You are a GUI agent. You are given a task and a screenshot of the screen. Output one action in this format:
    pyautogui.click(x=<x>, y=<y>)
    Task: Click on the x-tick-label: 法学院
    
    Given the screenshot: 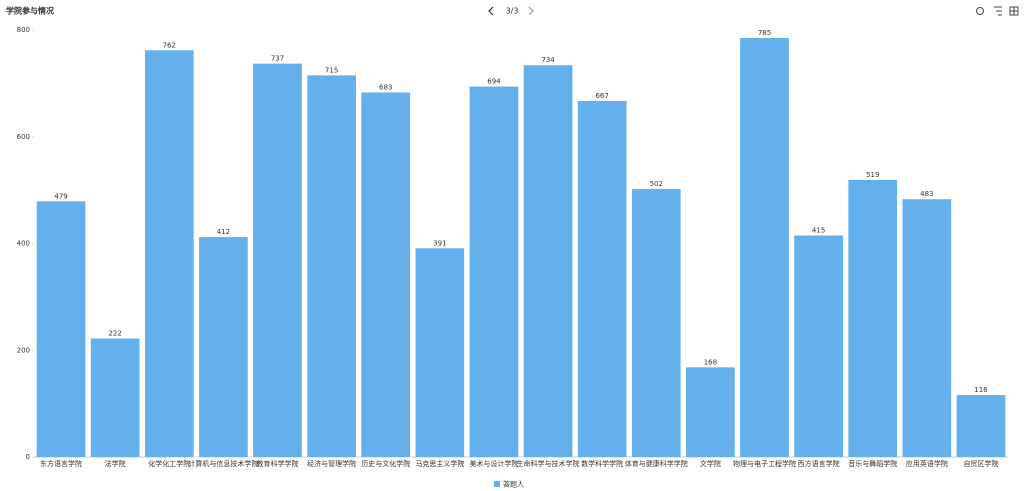 What is the action you would take?
    pyautogui.click(x=115, y=463)
    